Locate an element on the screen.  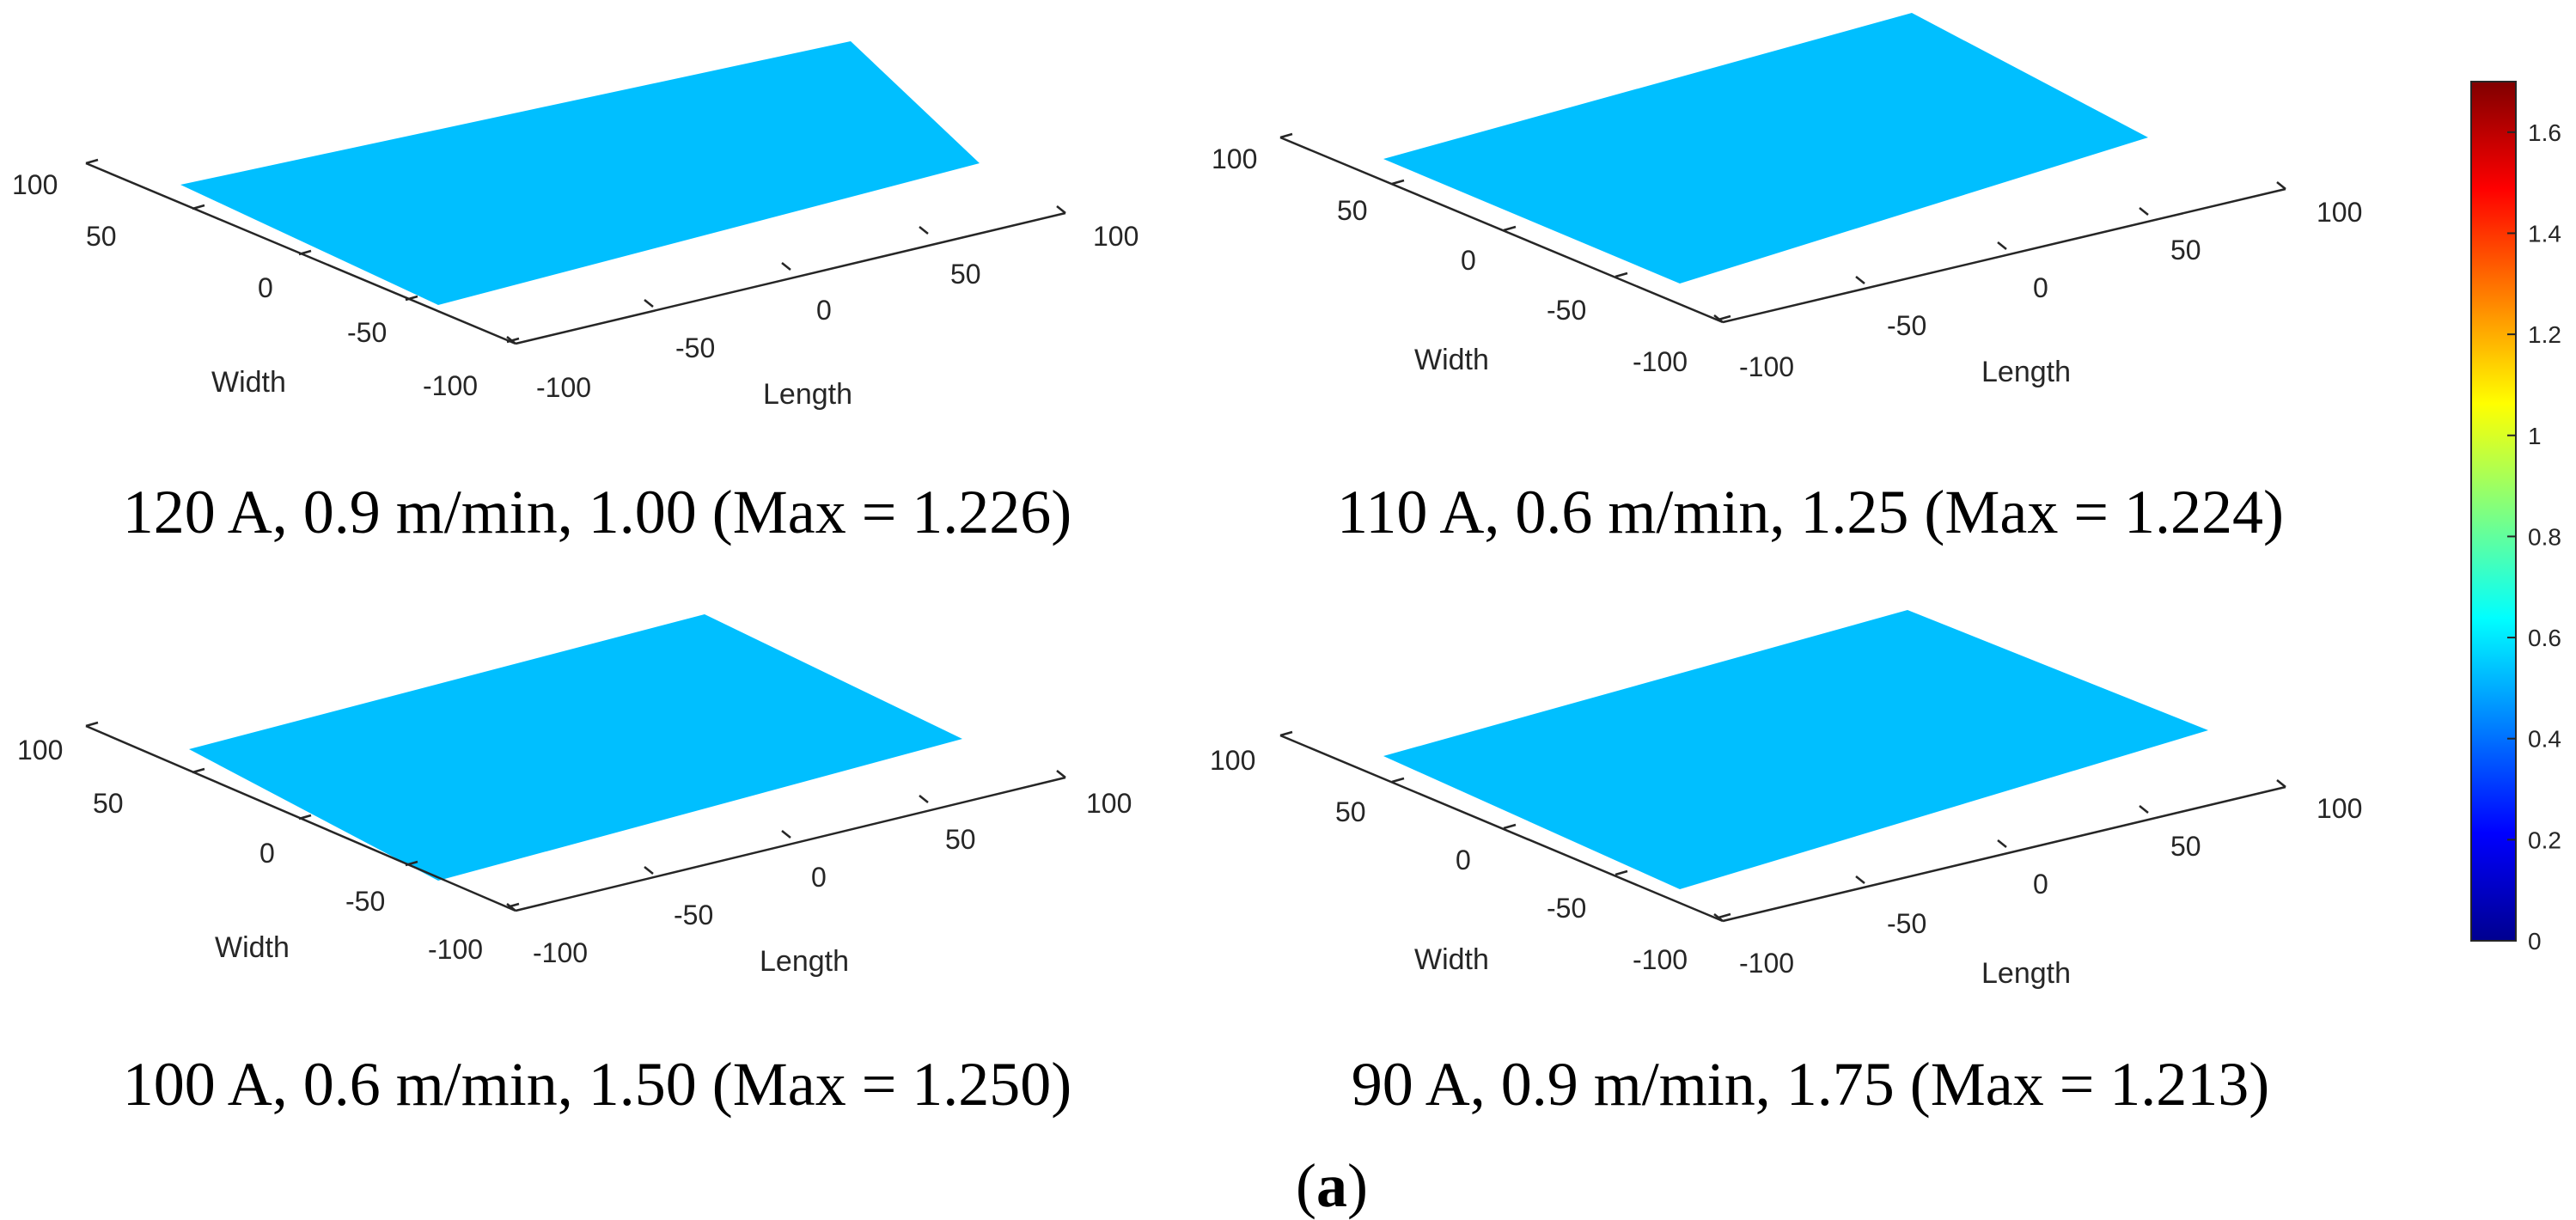
colorbar-tick-label: 0.4 is located at coordinates (2544, 739).